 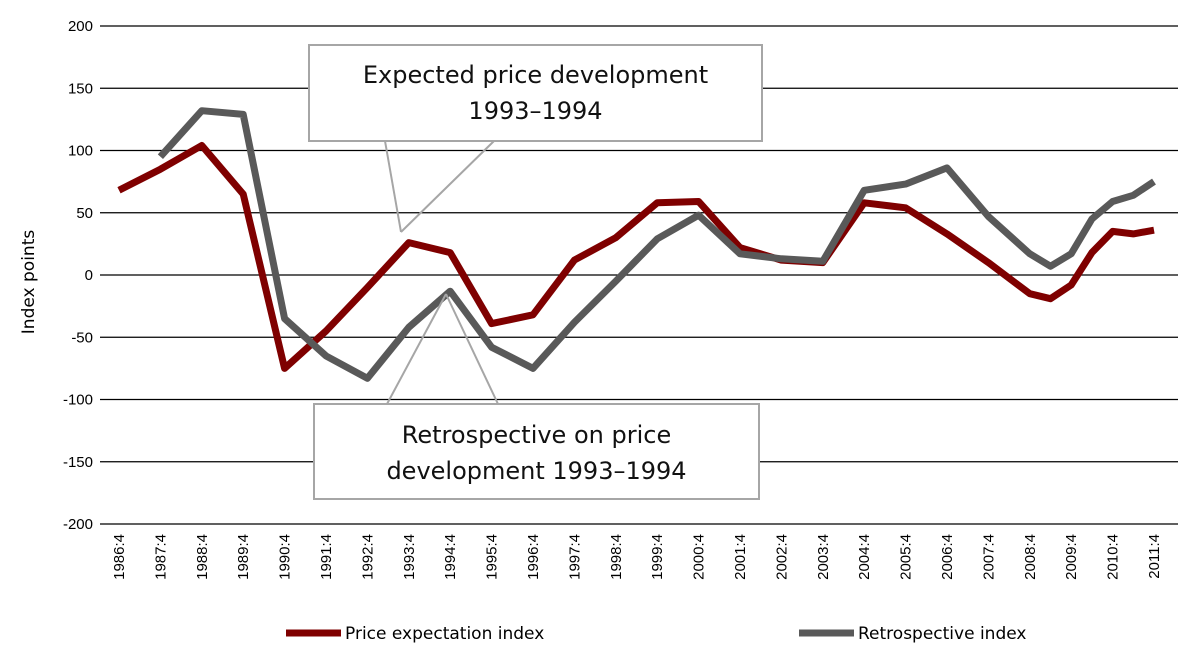 I want to click on x-tick-label: 1987:4, so click(x=160, y=557).